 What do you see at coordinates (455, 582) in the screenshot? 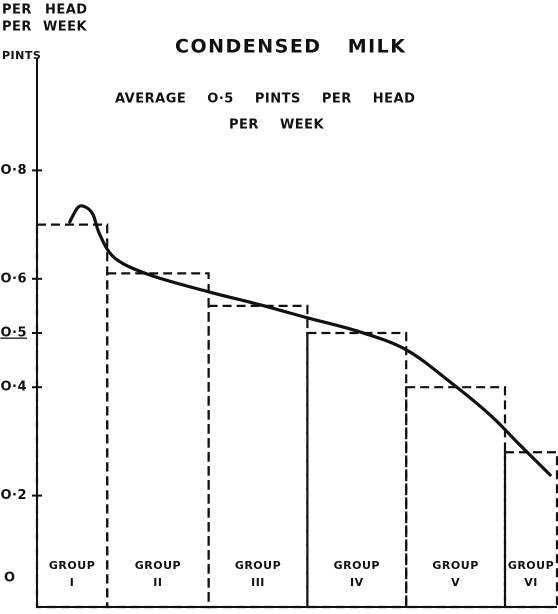
I see `group-label: V` at bounding box center [455, 582].